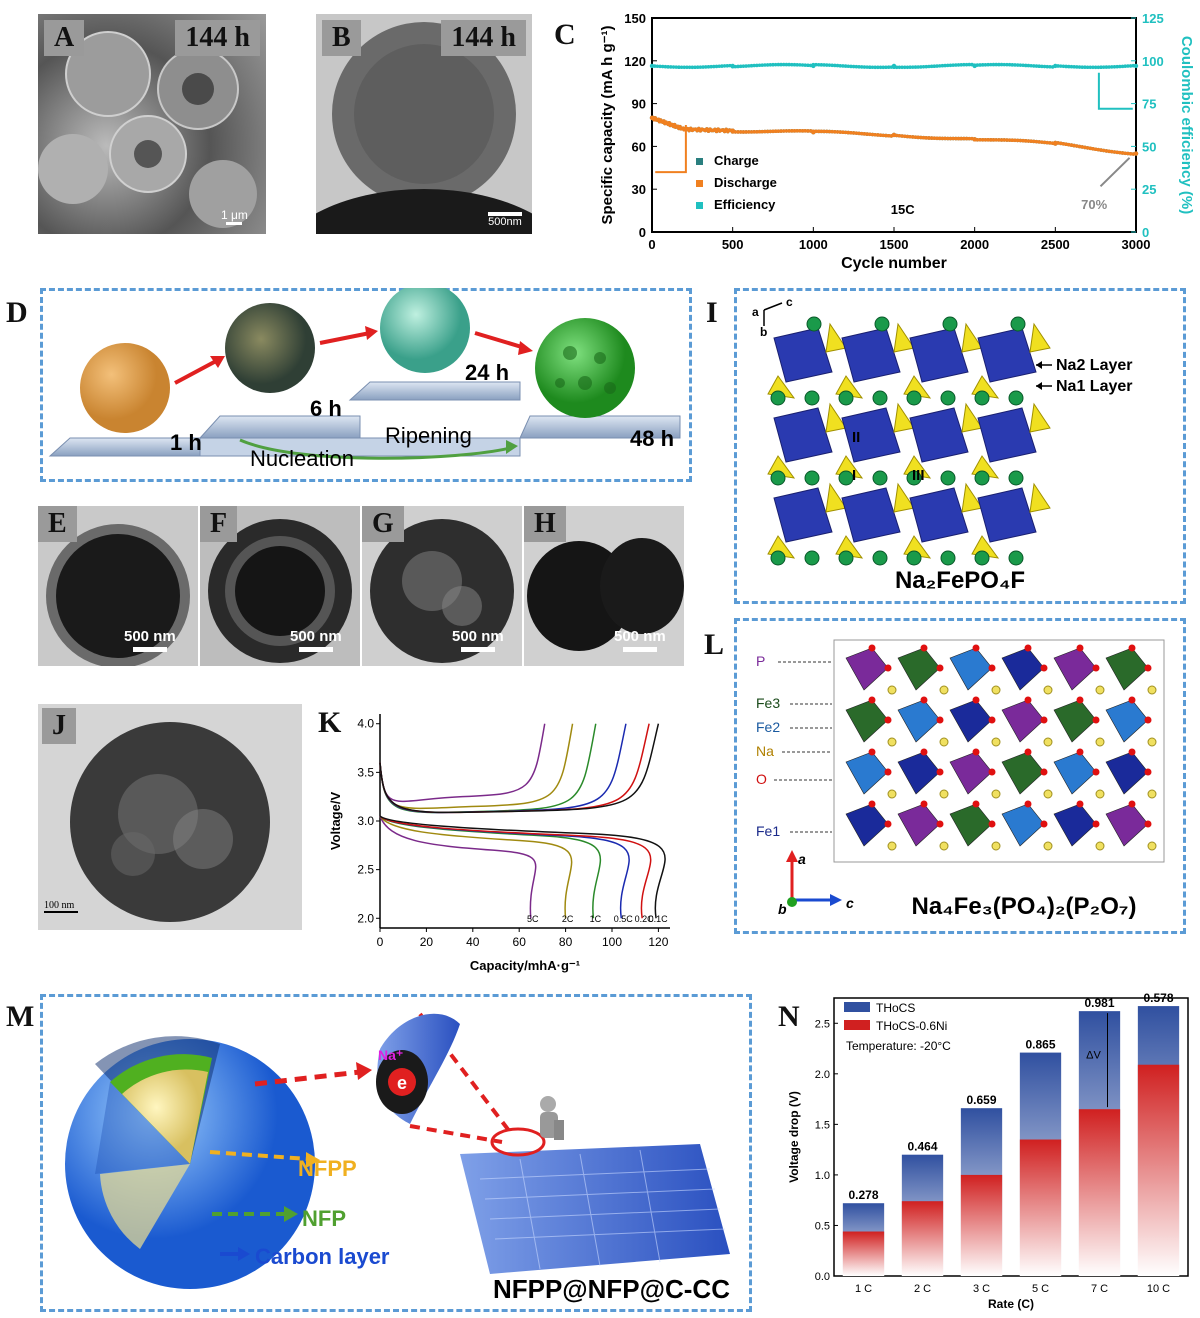 The width and height of the screenshot is (1200, 1318). Describe the element at coordinates (322, 1256) in the screenshot. I see `carbon-layer-label: Carbon layer` at that location.